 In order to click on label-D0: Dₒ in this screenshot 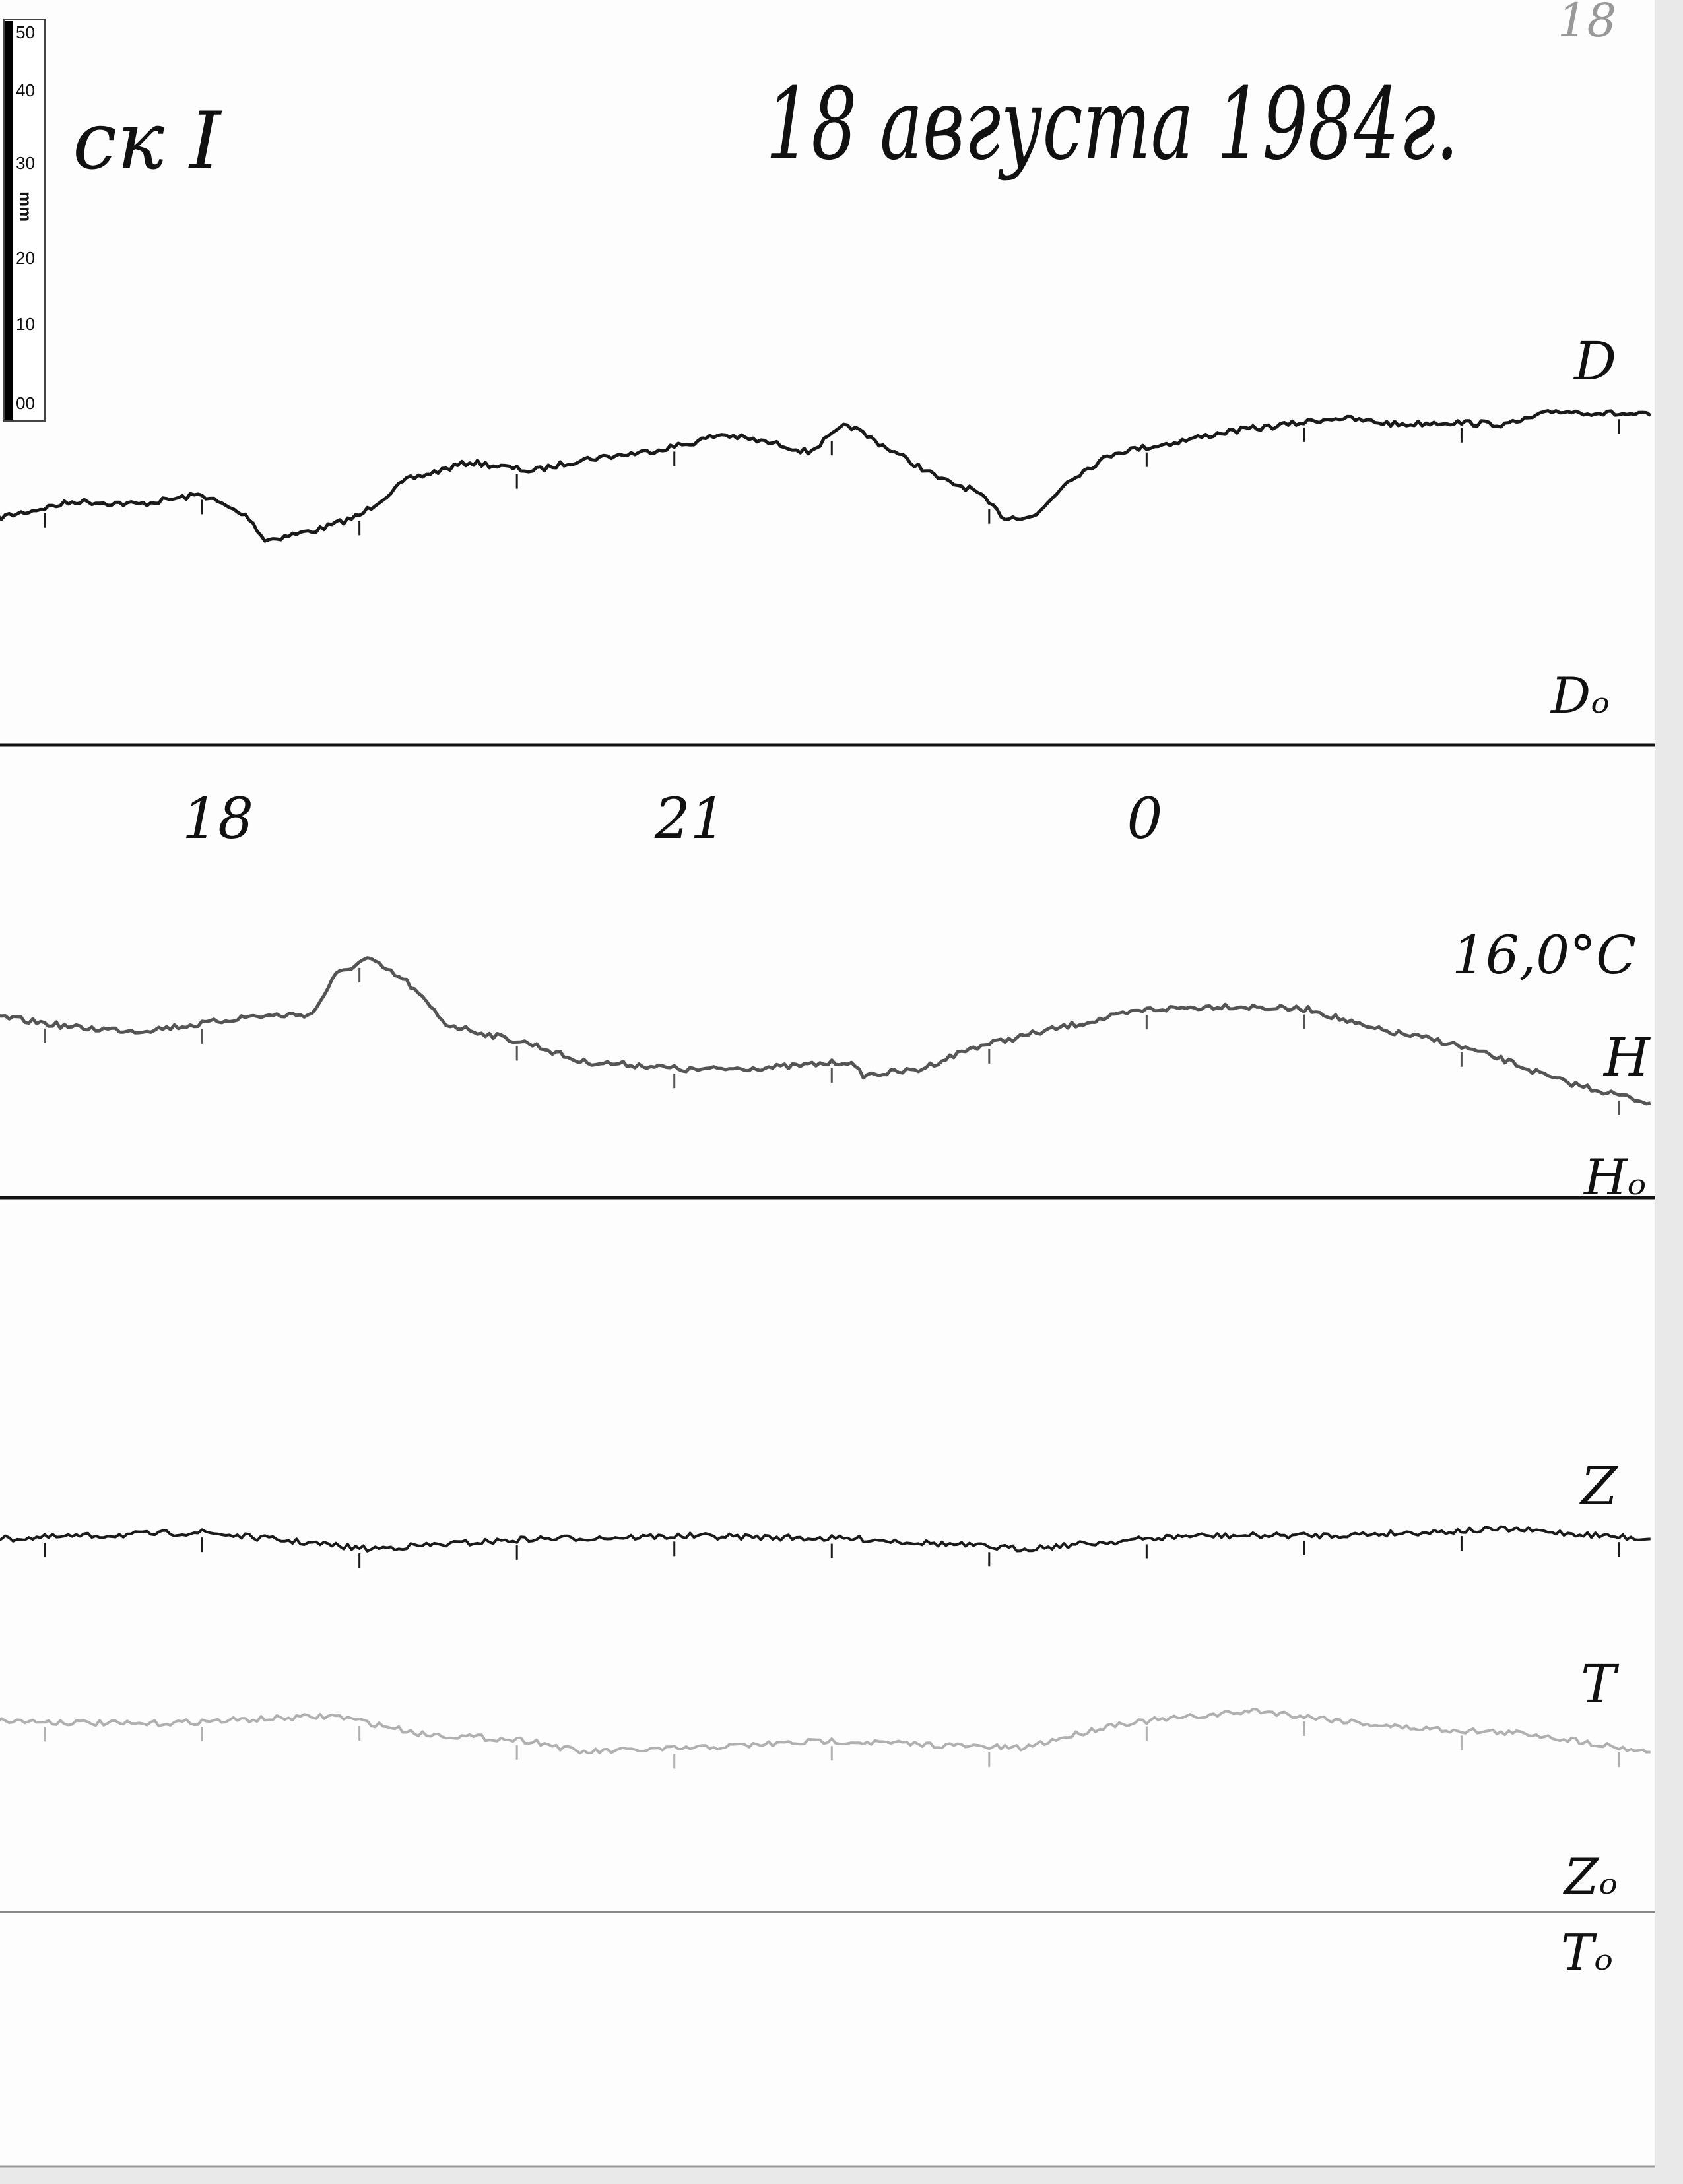, I will do `click(1580, 695)`.